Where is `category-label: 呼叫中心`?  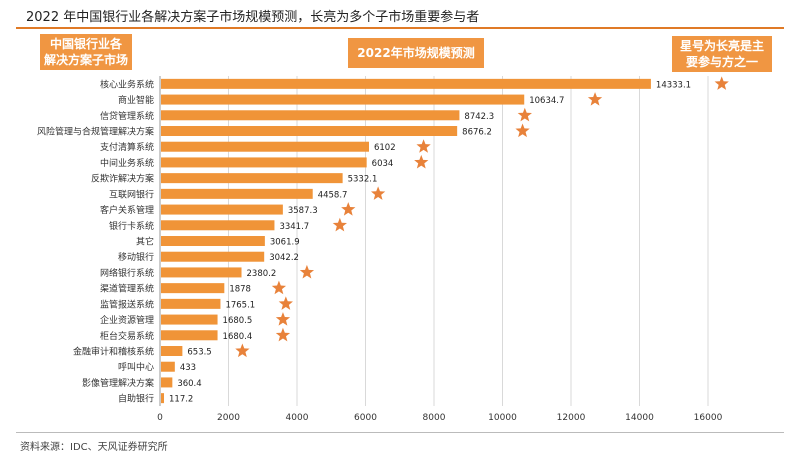 category-label: 呼叫中心 is located at coordinates (136, 367).